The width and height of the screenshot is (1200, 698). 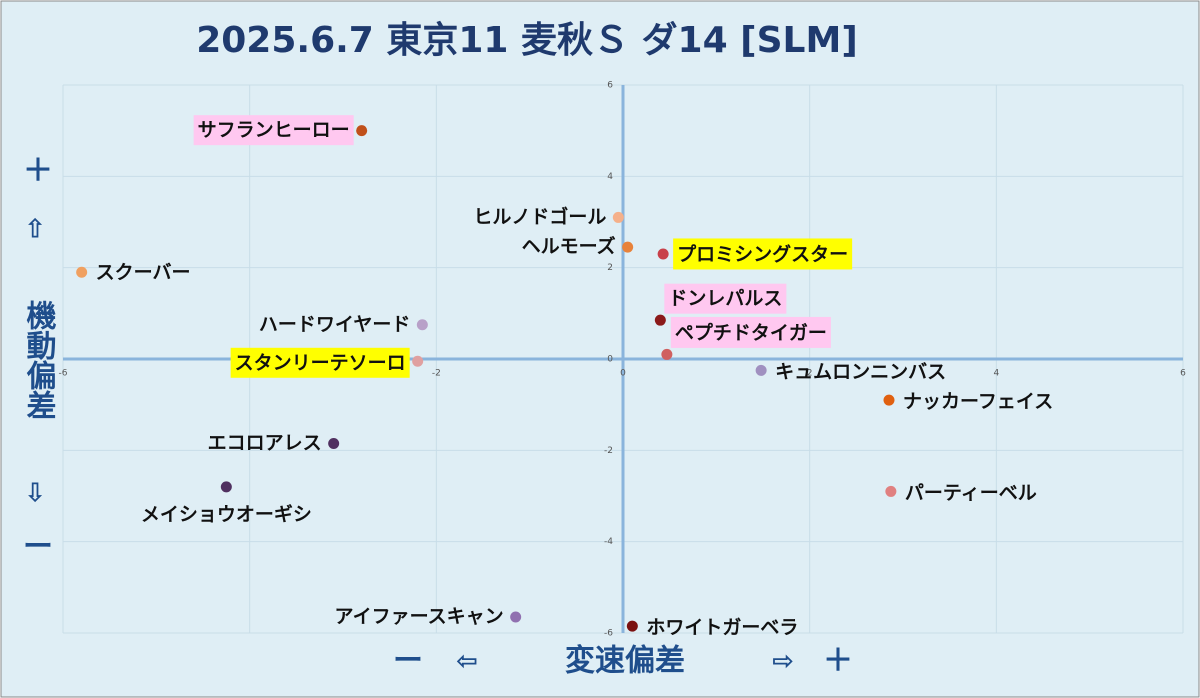 I want to click on point-label: パーティーベル, so click(x=971, y=493).